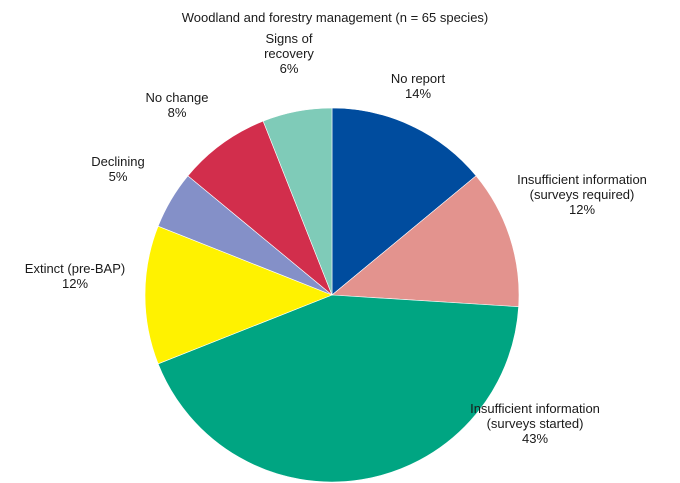 This screenshot has height=483, width=680. I want to click on pie-label-4: Declining 5%, so click(117, 169).